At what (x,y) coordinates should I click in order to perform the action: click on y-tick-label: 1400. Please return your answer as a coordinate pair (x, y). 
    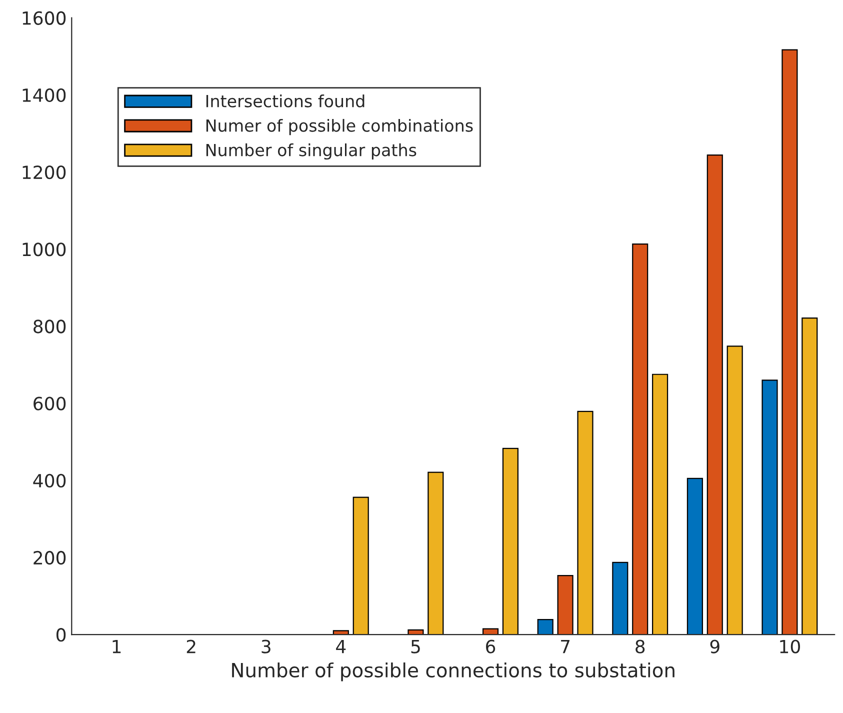
    Looking at the image, I should click on (44, 95).